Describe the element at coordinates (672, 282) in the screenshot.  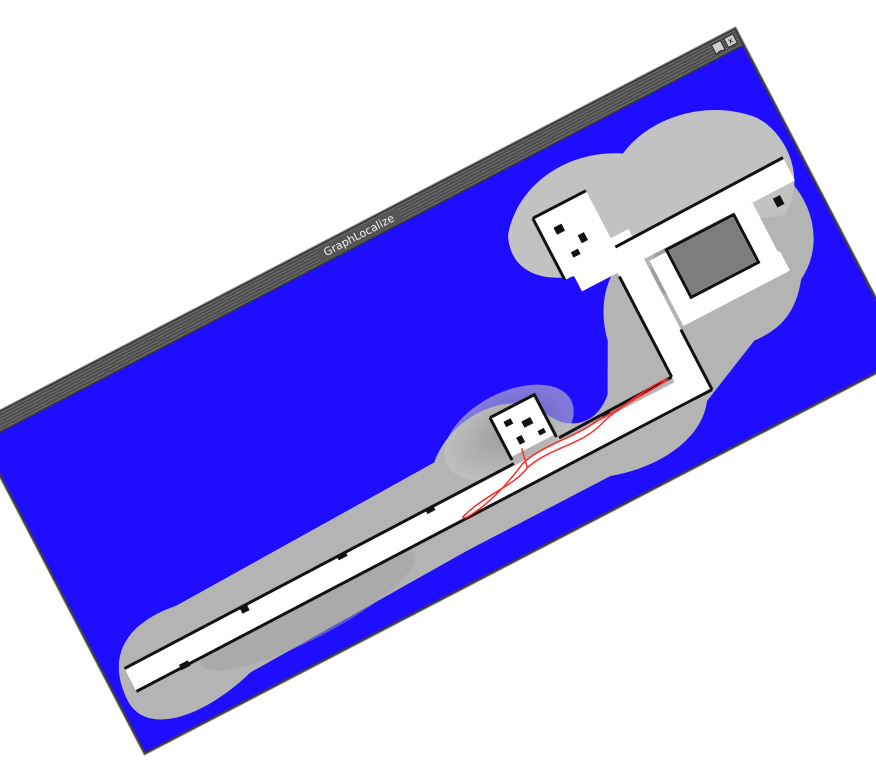
I see `square-room-left-wall-corridor` at that location.